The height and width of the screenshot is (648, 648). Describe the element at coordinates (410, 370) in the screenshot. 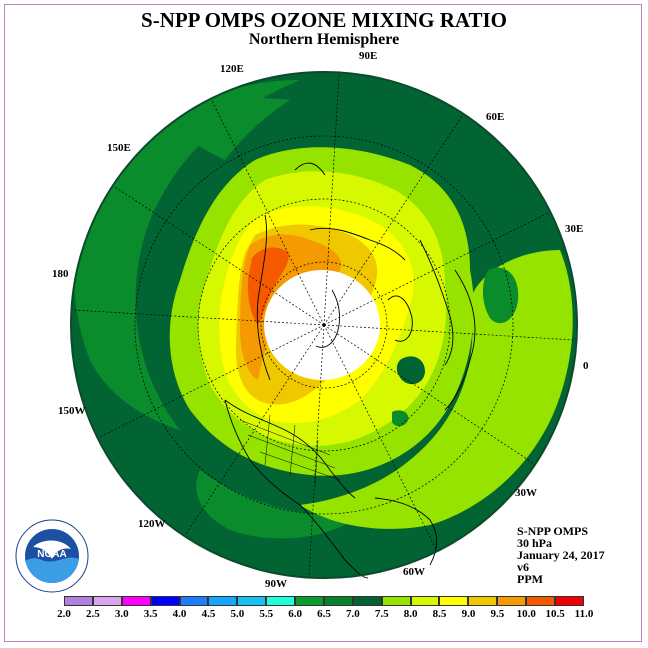

I see `ozone-island-east` at that location.